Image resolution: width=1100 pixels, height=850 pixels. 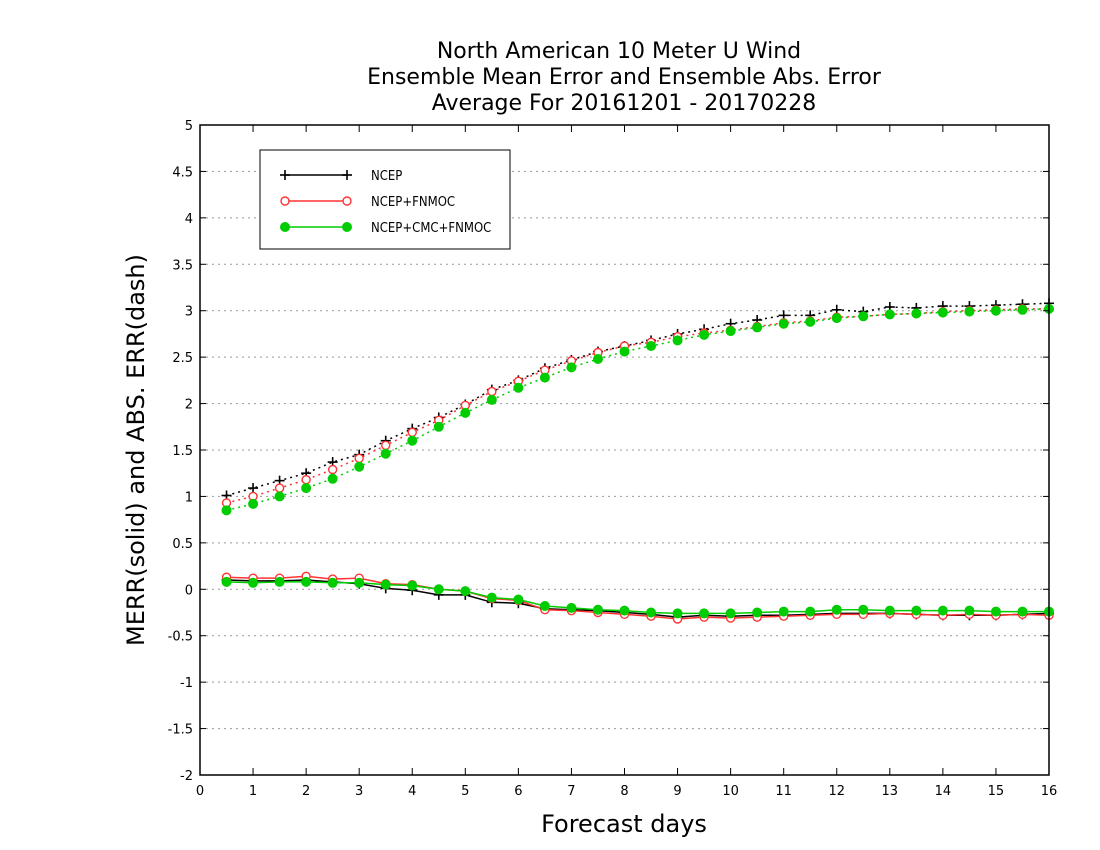 I want to click on data-point-abs-err-ncep, so click(x=253, y=488).